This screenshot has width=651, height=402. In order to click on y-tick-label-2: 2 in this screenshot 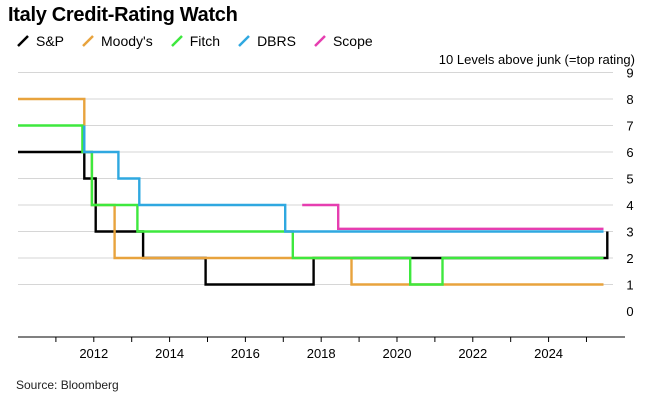, I will do `click(629, 258)`.